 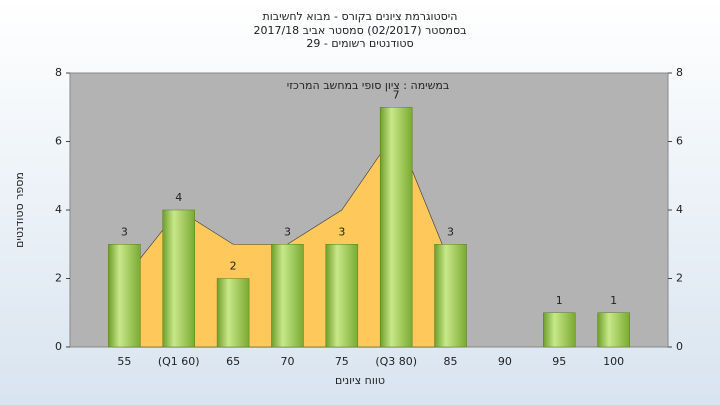 What do you see at coordinates (679, 141) in the screenshot?
I see `y2-tick-label: 6` at bounding box center [679, 141].